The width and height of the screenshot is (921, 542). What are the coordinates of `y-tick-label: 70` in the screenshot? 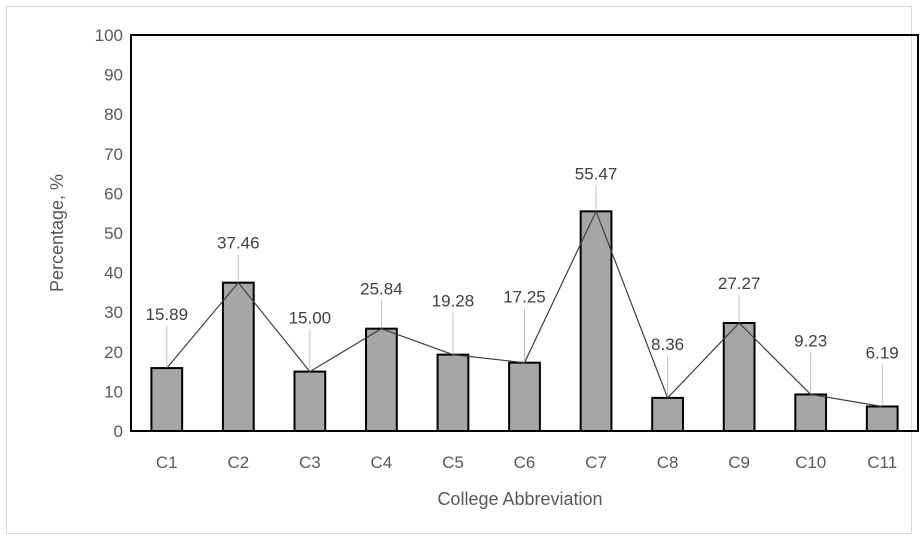 It's located at (113, 154).